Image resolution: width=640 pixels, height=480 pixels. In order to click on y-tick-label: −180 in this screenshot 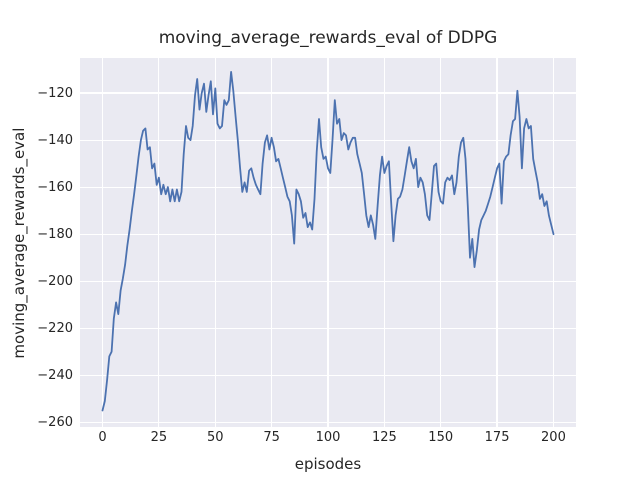, I will do `click(55, 234)`.